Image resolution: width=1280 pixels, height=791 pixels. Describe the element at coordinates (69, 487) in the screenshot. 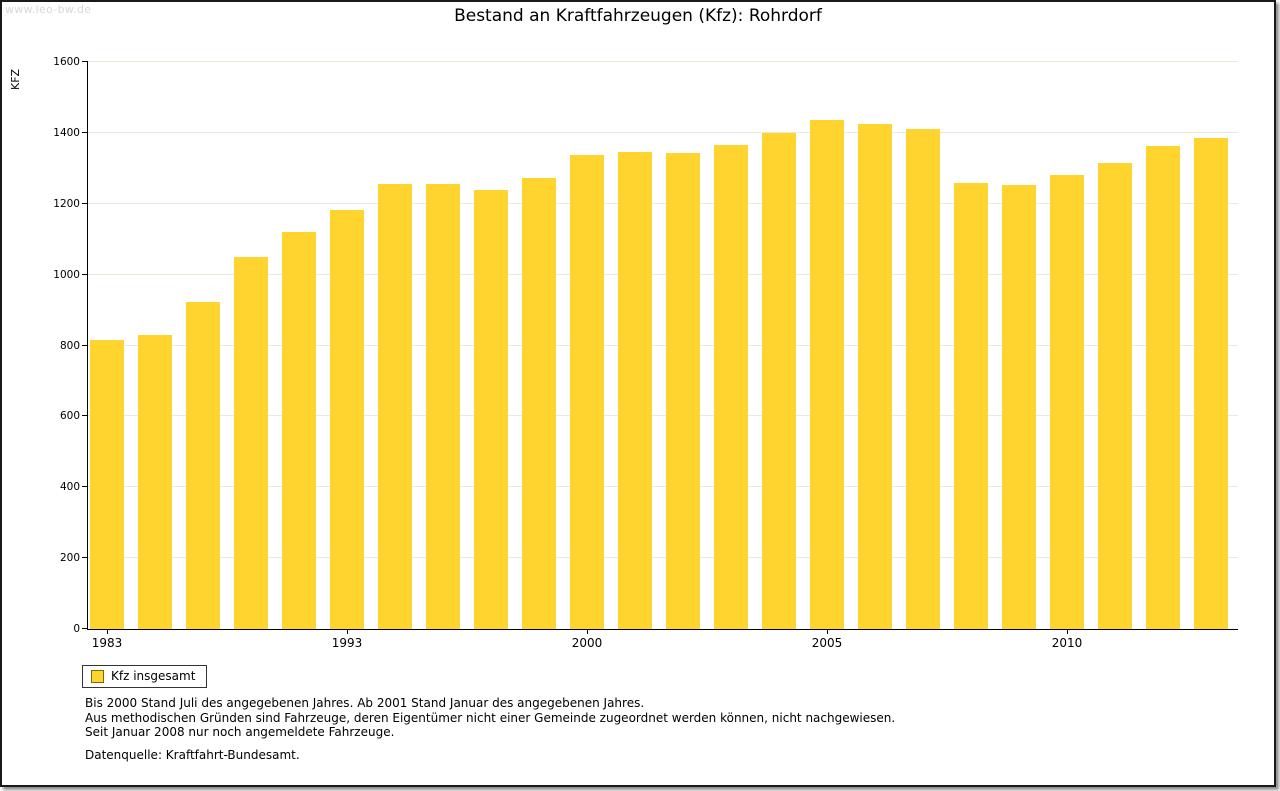

I see `y-tick-label: 400` at that location.